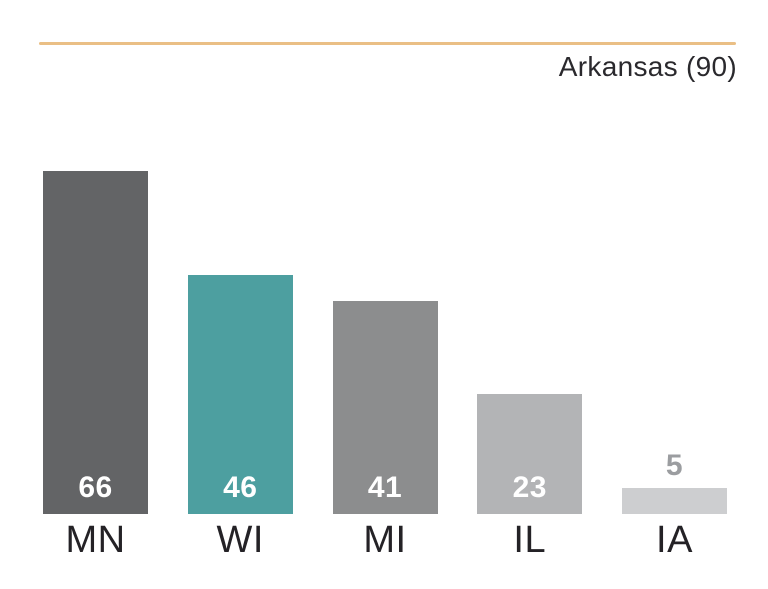 The width and height of the screenshot is (768, 589). I want to click on x-axis-label-MI: MI, so click(385, 540).